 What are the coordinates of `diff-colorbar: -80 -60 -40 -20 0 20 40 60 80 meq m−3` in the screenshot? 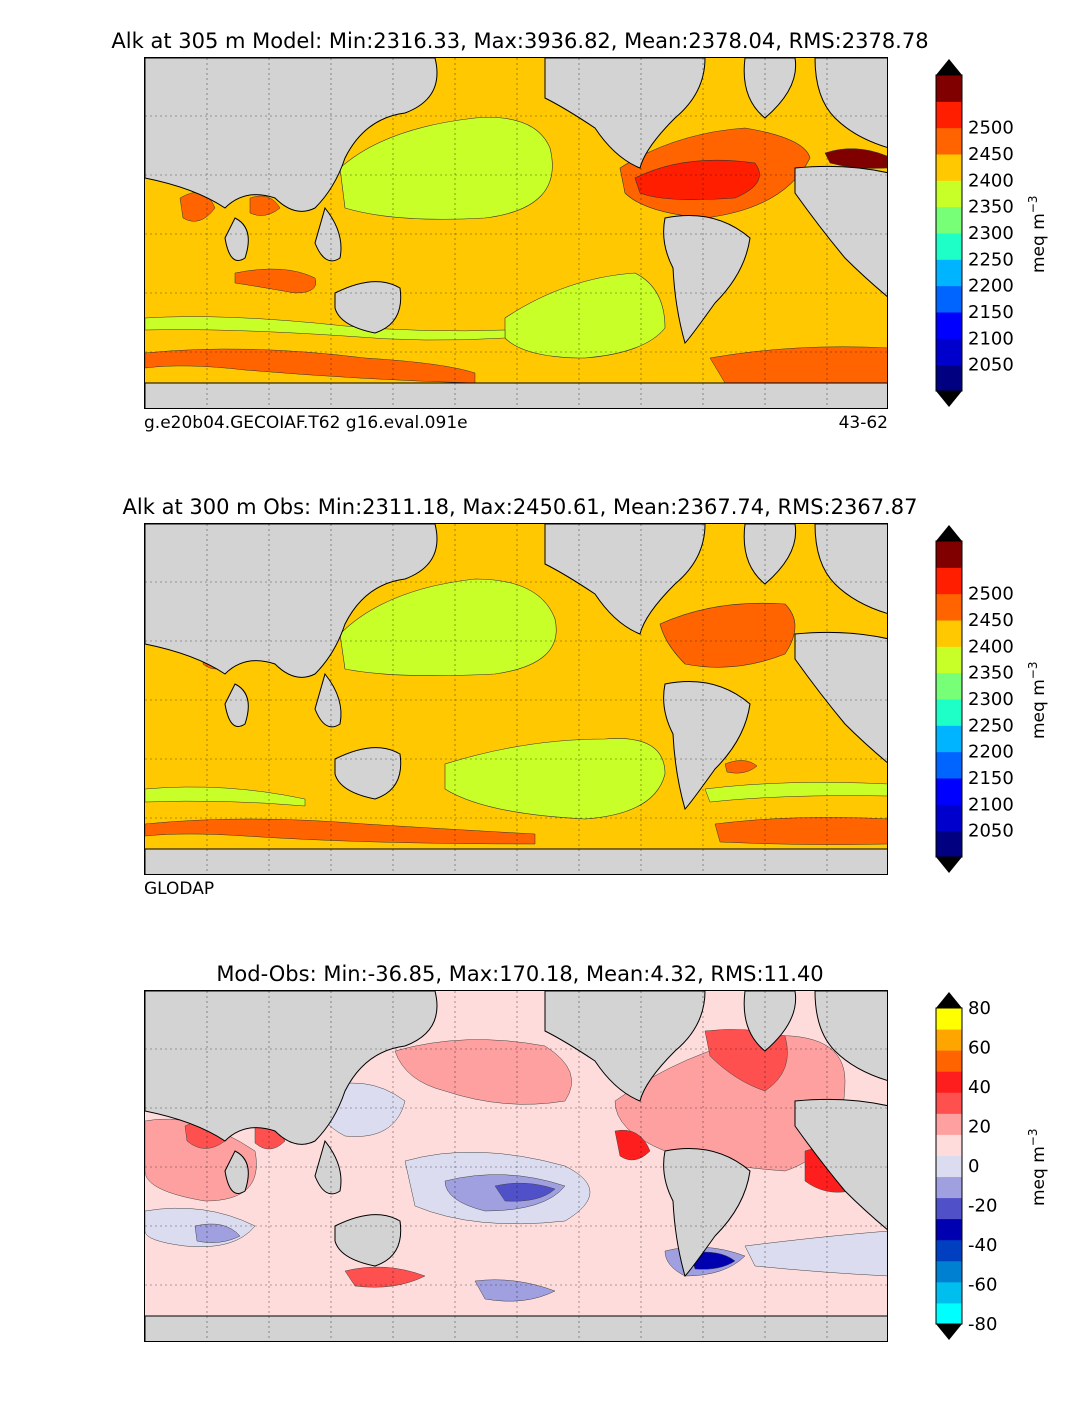 It's located at (988, 1166).